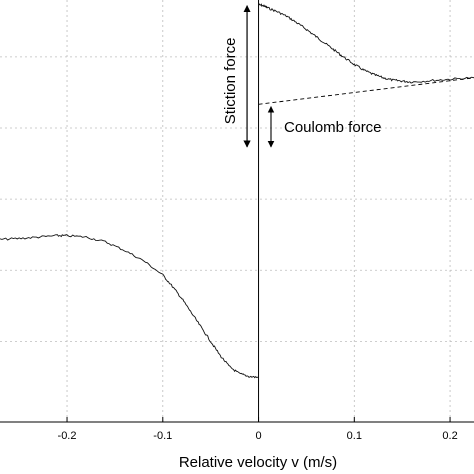  Describe the element at coordinates (230, 81) in the screenshot. I see `stiction-force-label: Stiction force` at that location.